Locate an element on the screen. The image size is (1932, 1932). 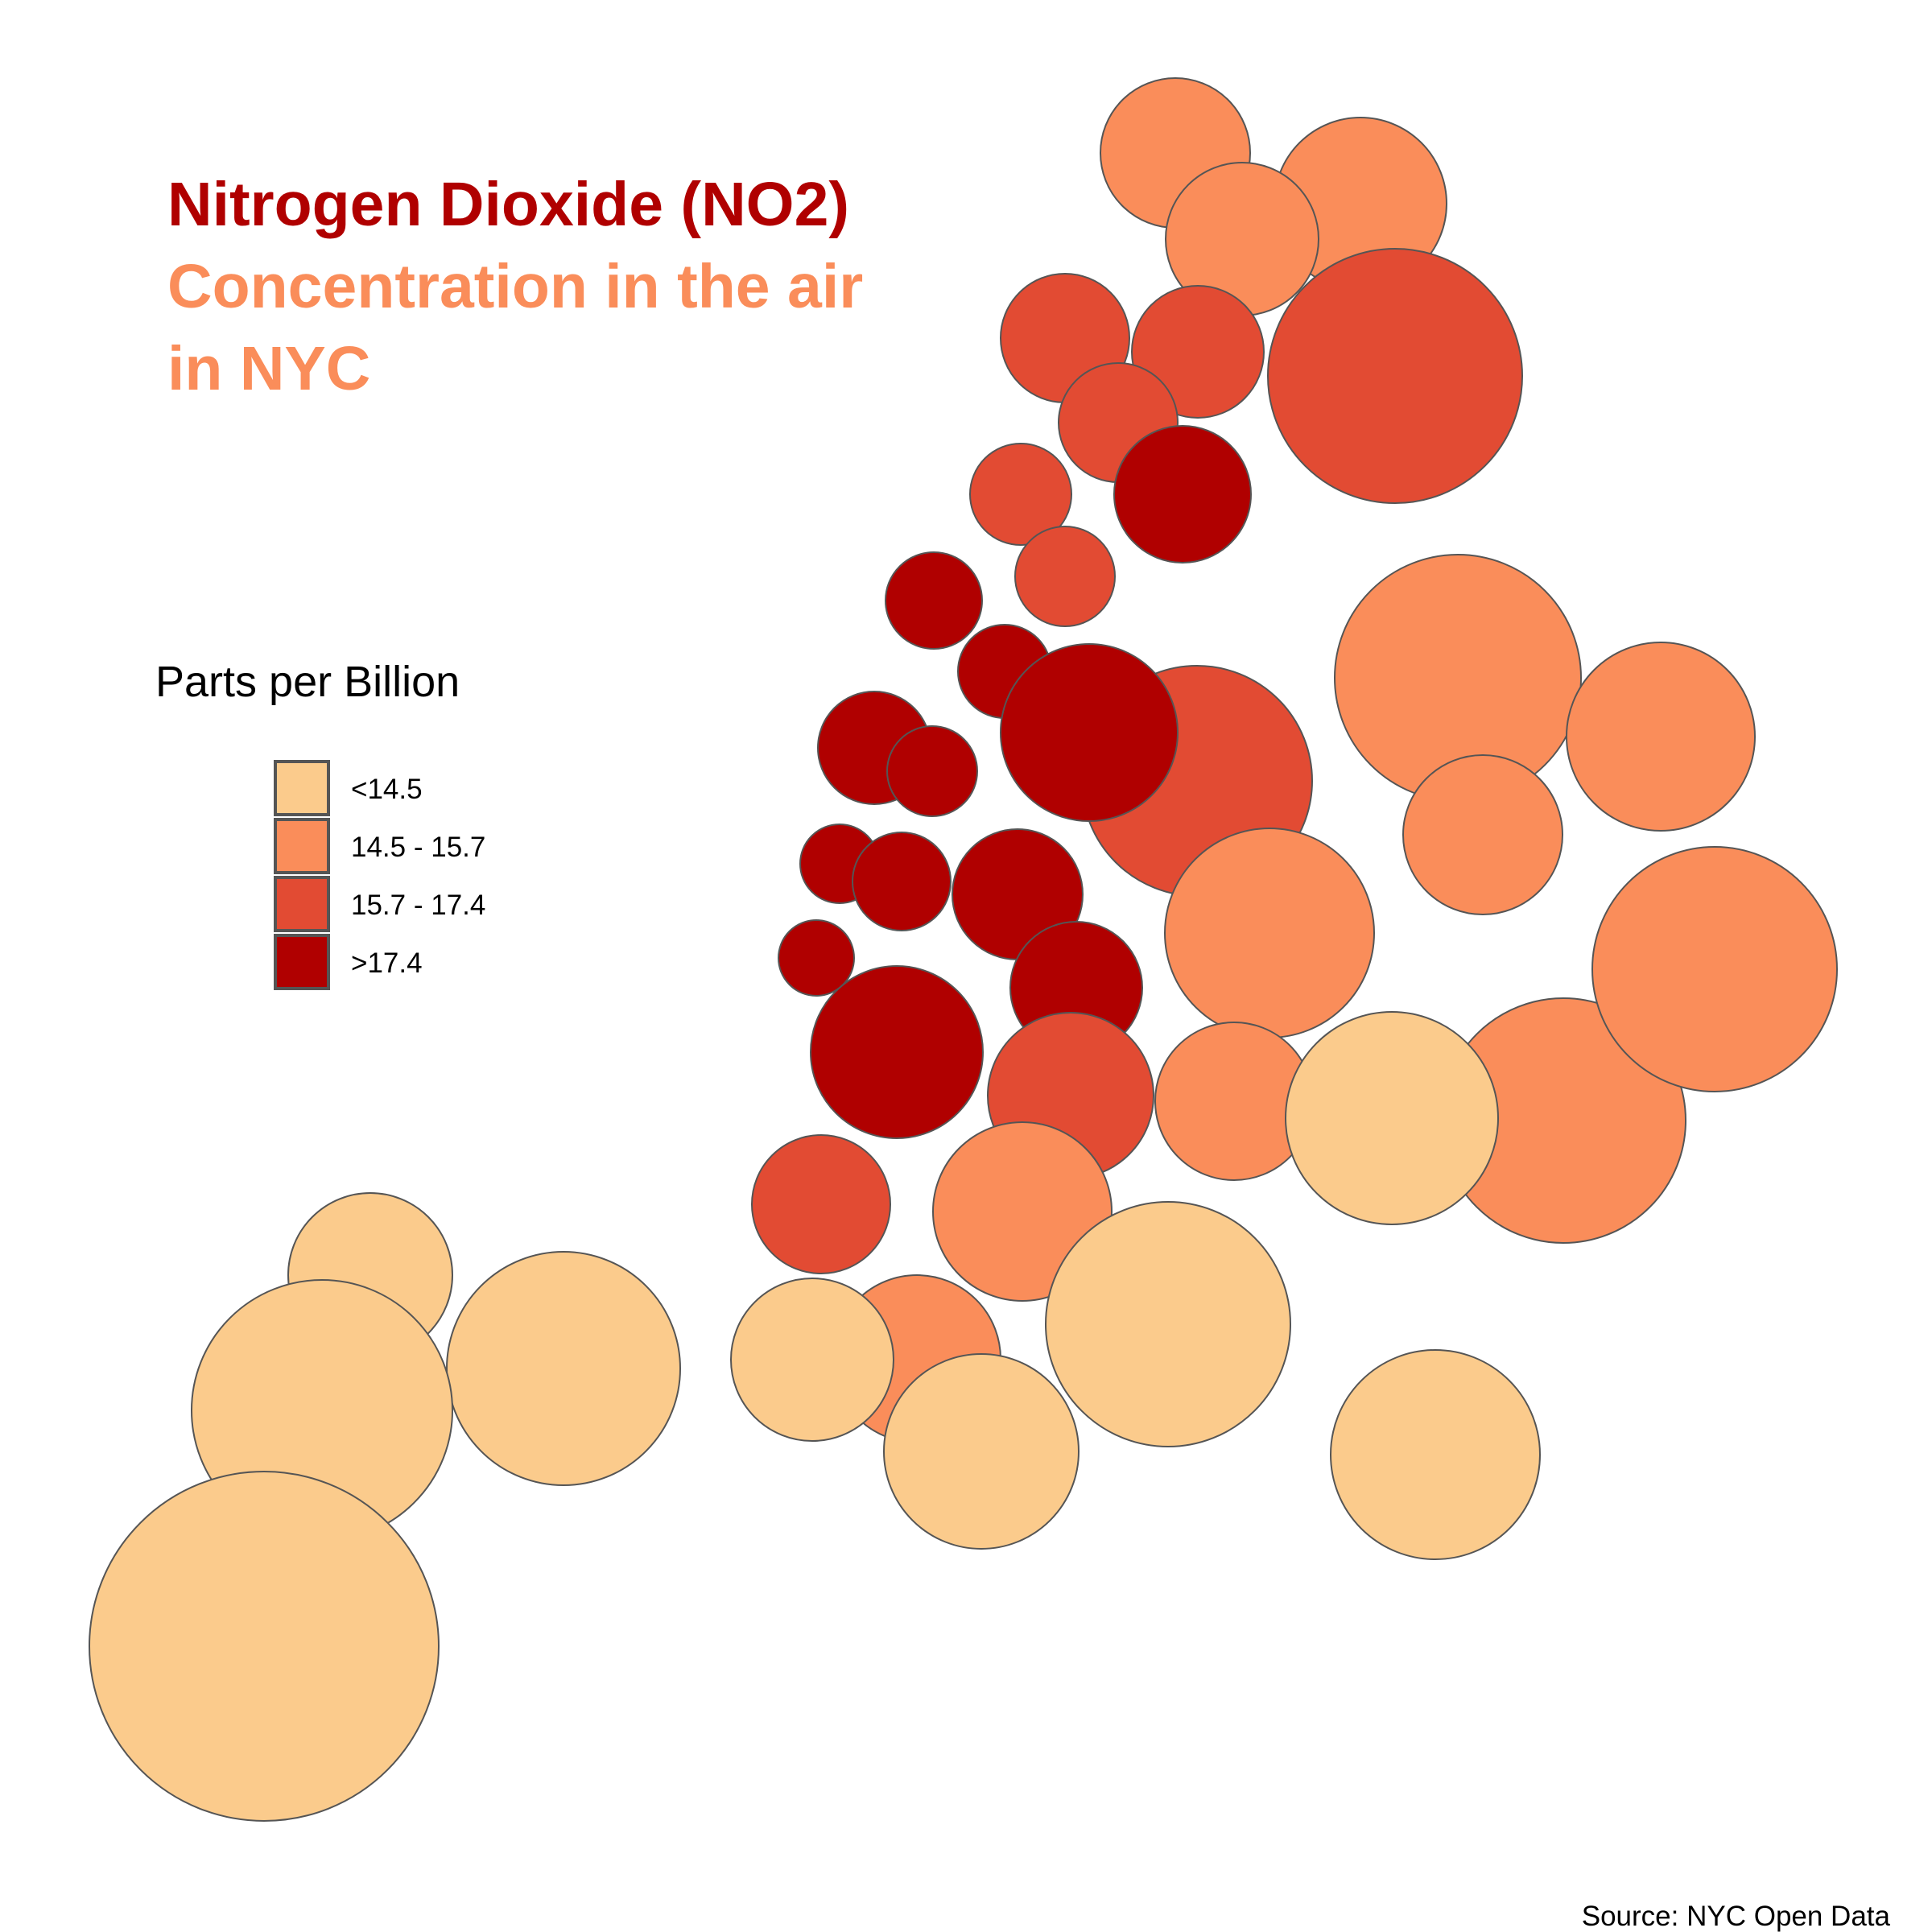
legend-swatch-low is located at coordinates (302, 788).